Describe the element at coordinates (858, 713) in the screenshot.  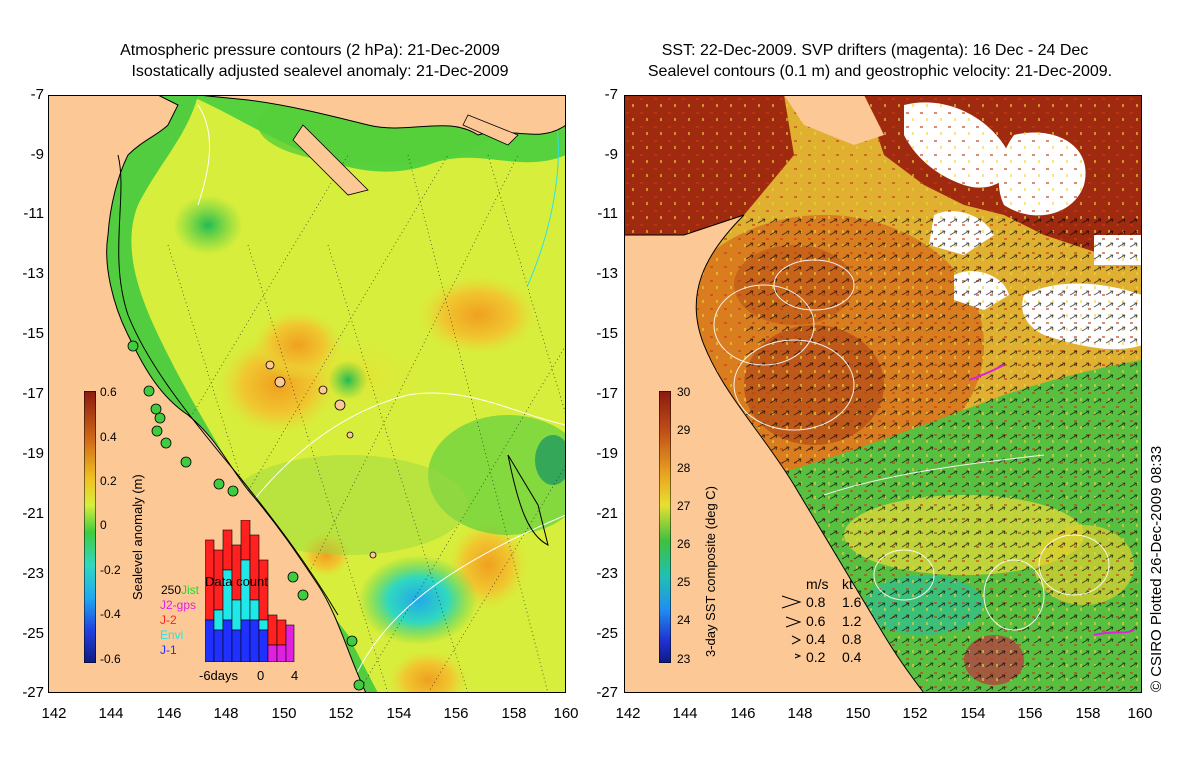
I see `right-lon-tick: 150` at that location.